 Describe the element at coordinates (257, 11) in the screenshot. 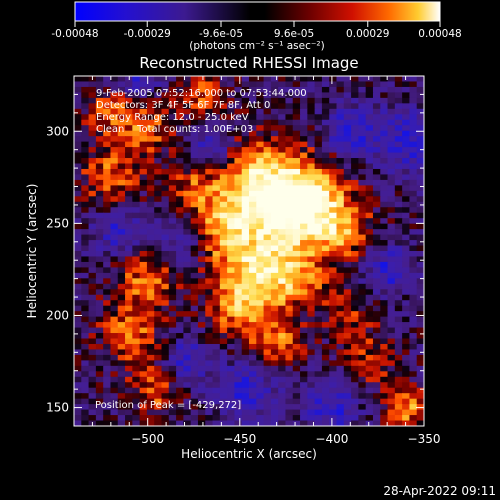

I see `colorbar-gradient` at that location.